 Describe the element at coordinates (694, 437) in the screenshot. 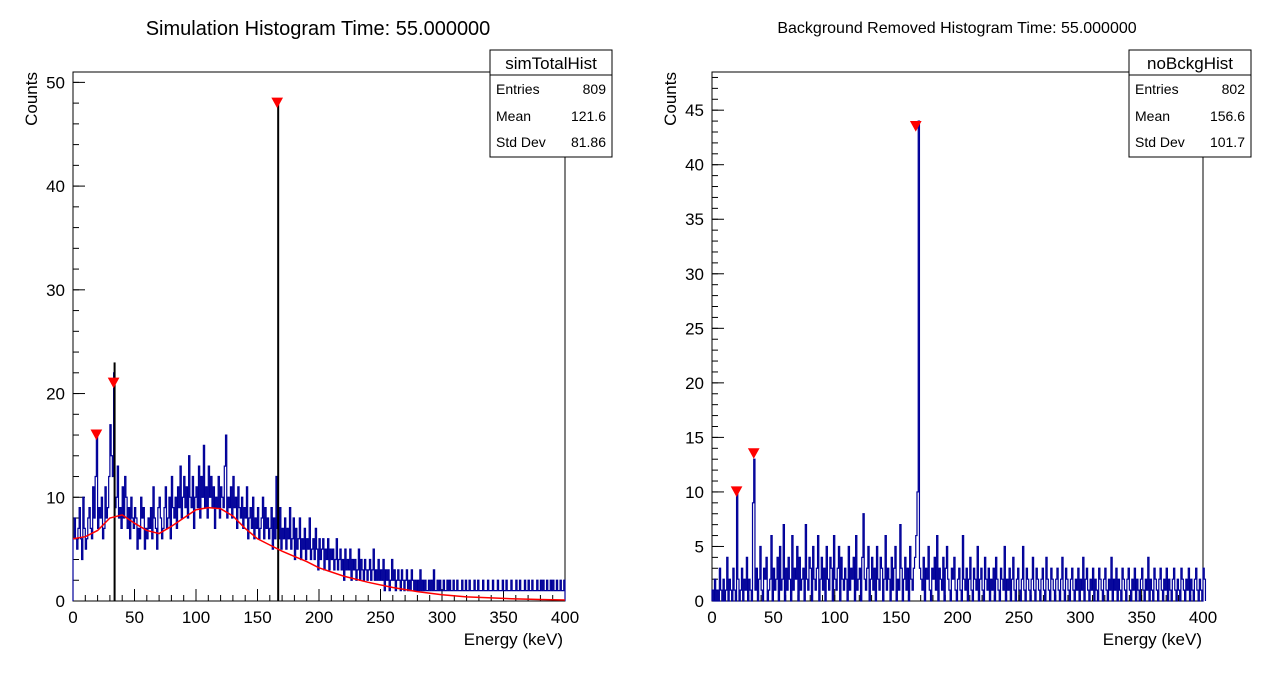

I see `y-tick-label: 15` at that location.